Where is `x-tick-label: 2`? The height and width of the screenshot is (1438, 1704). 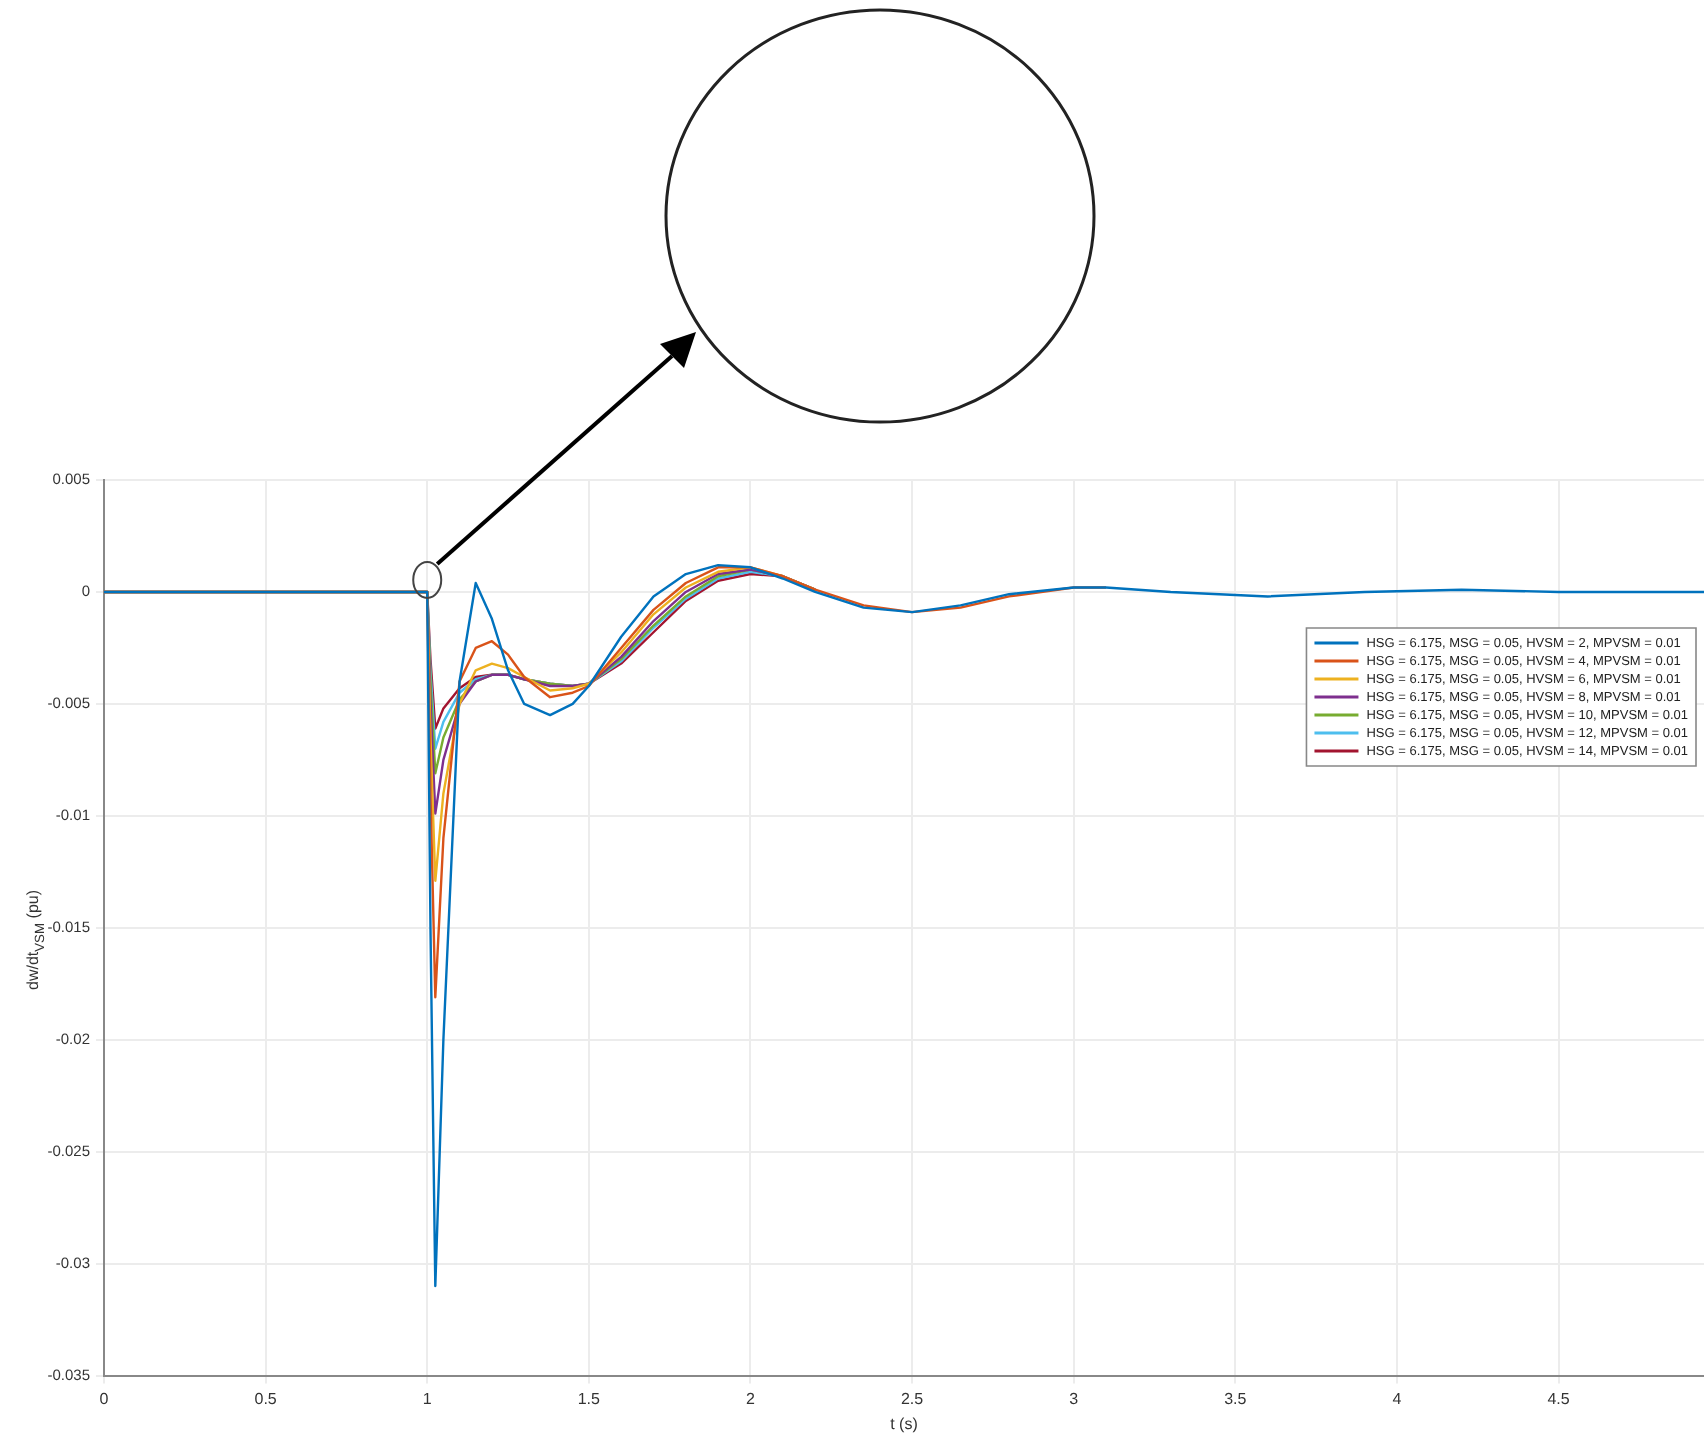
x-tick-label: 2 is located at coordinates (751, 1398).